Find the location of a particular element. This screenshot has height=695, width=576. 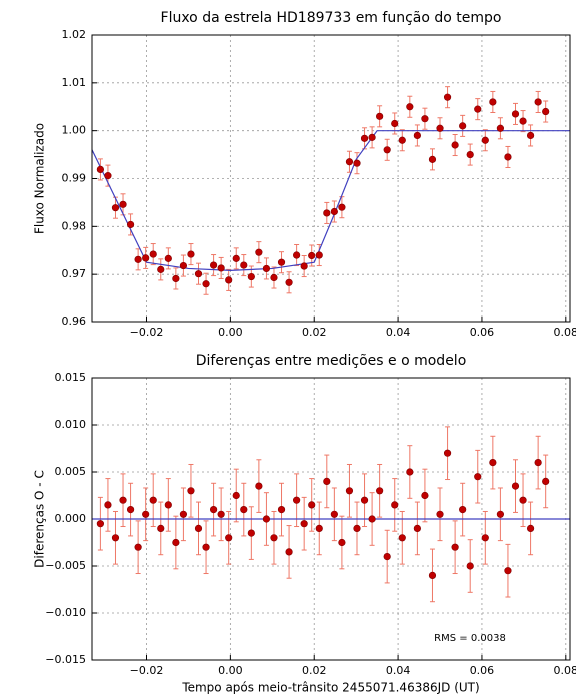

y-tick-label: 0.97 is located at coordinates (74, 273).